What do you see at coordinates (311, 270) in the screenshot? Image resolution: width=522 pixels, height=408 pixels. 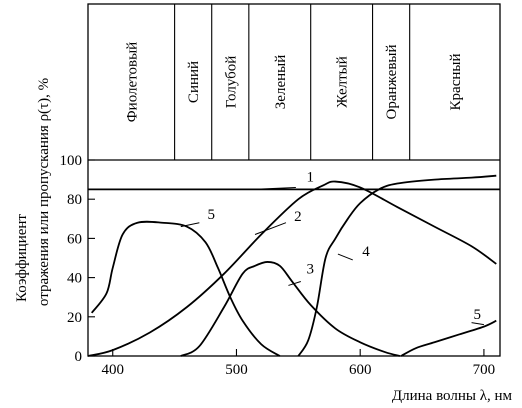 I see `curve-label: 3` at bounding box center [311, 270].